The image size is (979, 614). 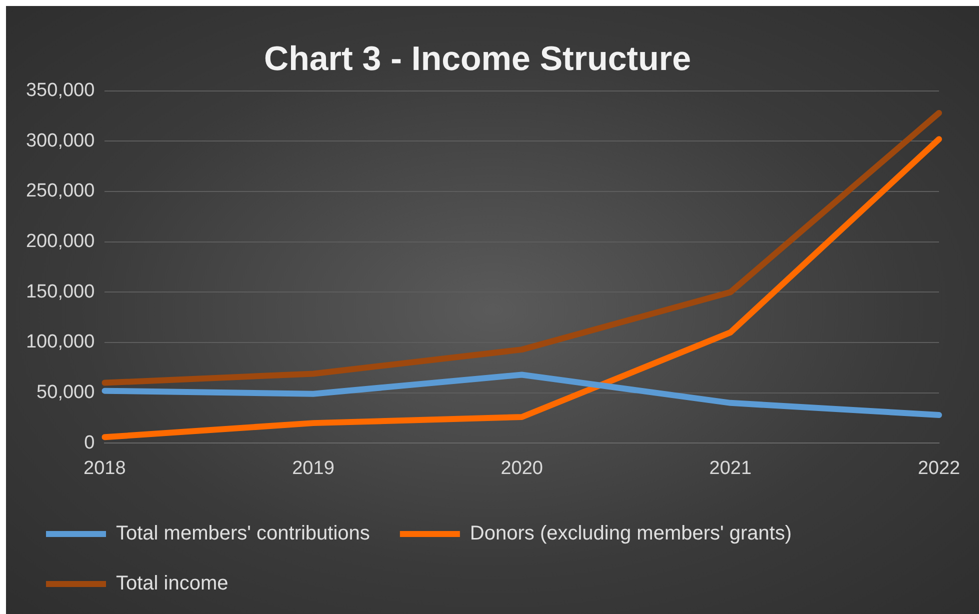 I want to click on x-tick-label: 2021, so click(x=730, y=468).